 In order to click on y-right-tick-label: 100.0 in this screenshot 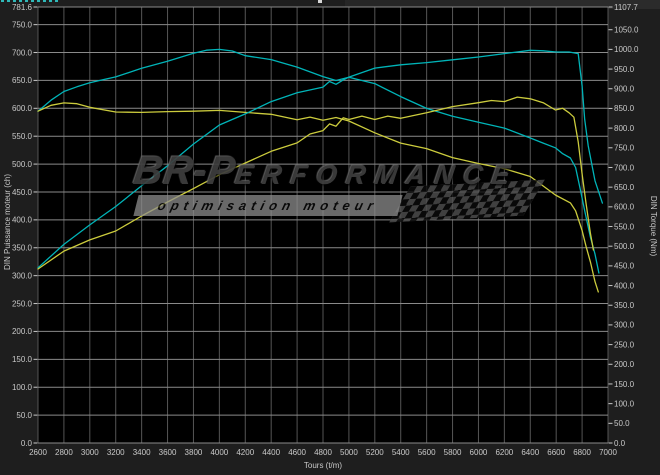, I will do `click(624, 403)`.